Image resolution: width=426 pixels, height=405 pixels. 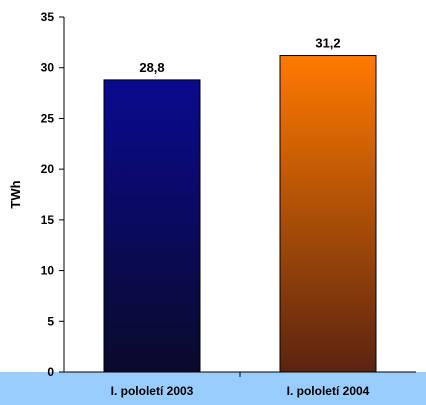 What do you see at coordinates (48, 68) in the screenshot?
I see `y-tick-label-30: 30` at bounding box center [48, 68].